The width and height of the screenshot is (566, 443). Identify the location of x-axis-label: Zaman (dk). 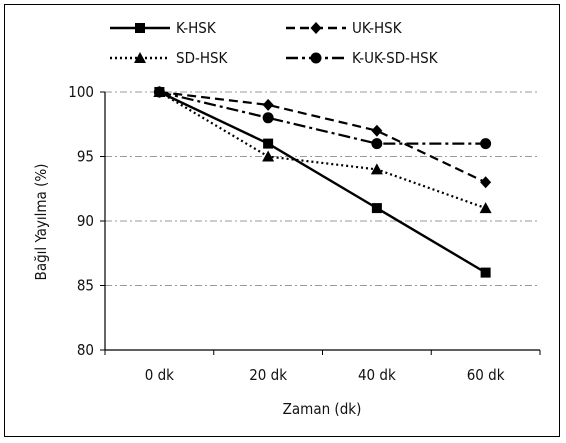
(322, 409).